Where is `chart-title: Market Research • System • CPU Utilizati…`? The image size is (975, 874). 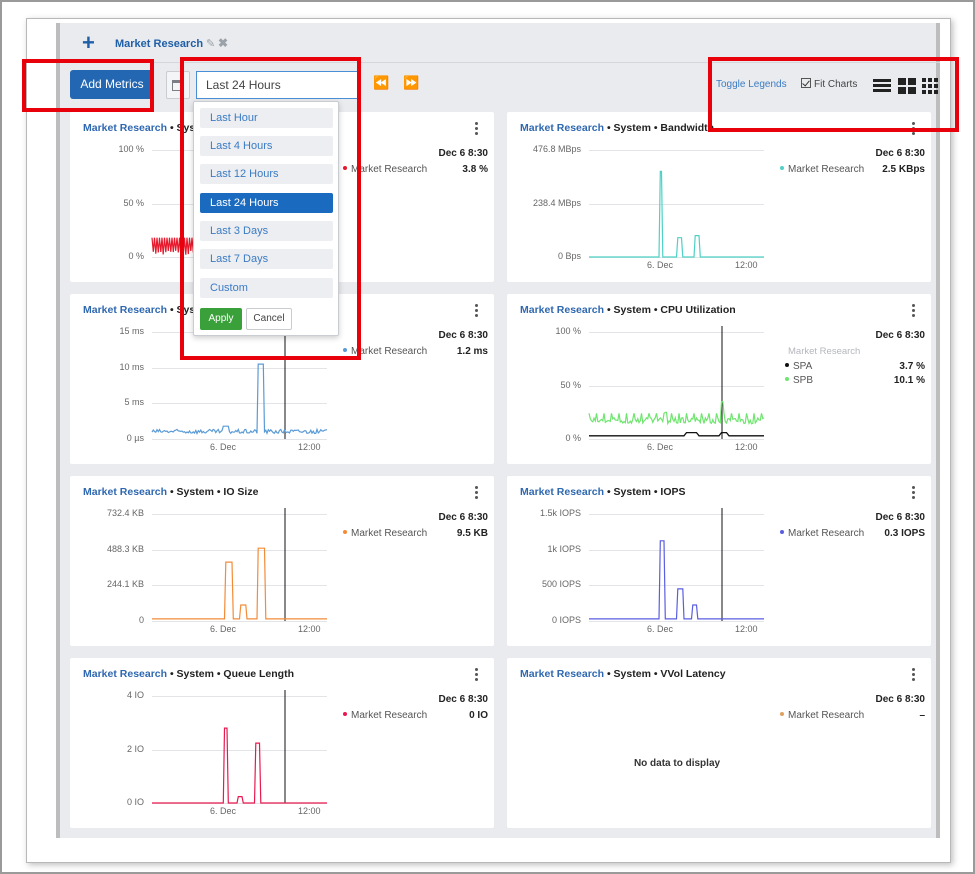
chart-title: Market Research • System • CPU Utilizati… is located at coordinates (628, 310).